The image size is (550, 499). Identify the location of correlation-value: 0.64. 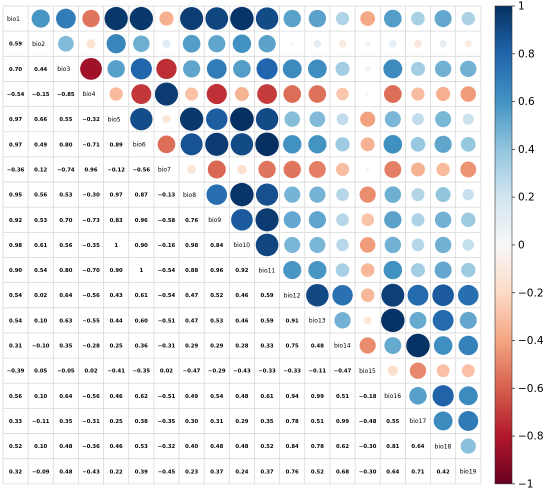
(65, 397).